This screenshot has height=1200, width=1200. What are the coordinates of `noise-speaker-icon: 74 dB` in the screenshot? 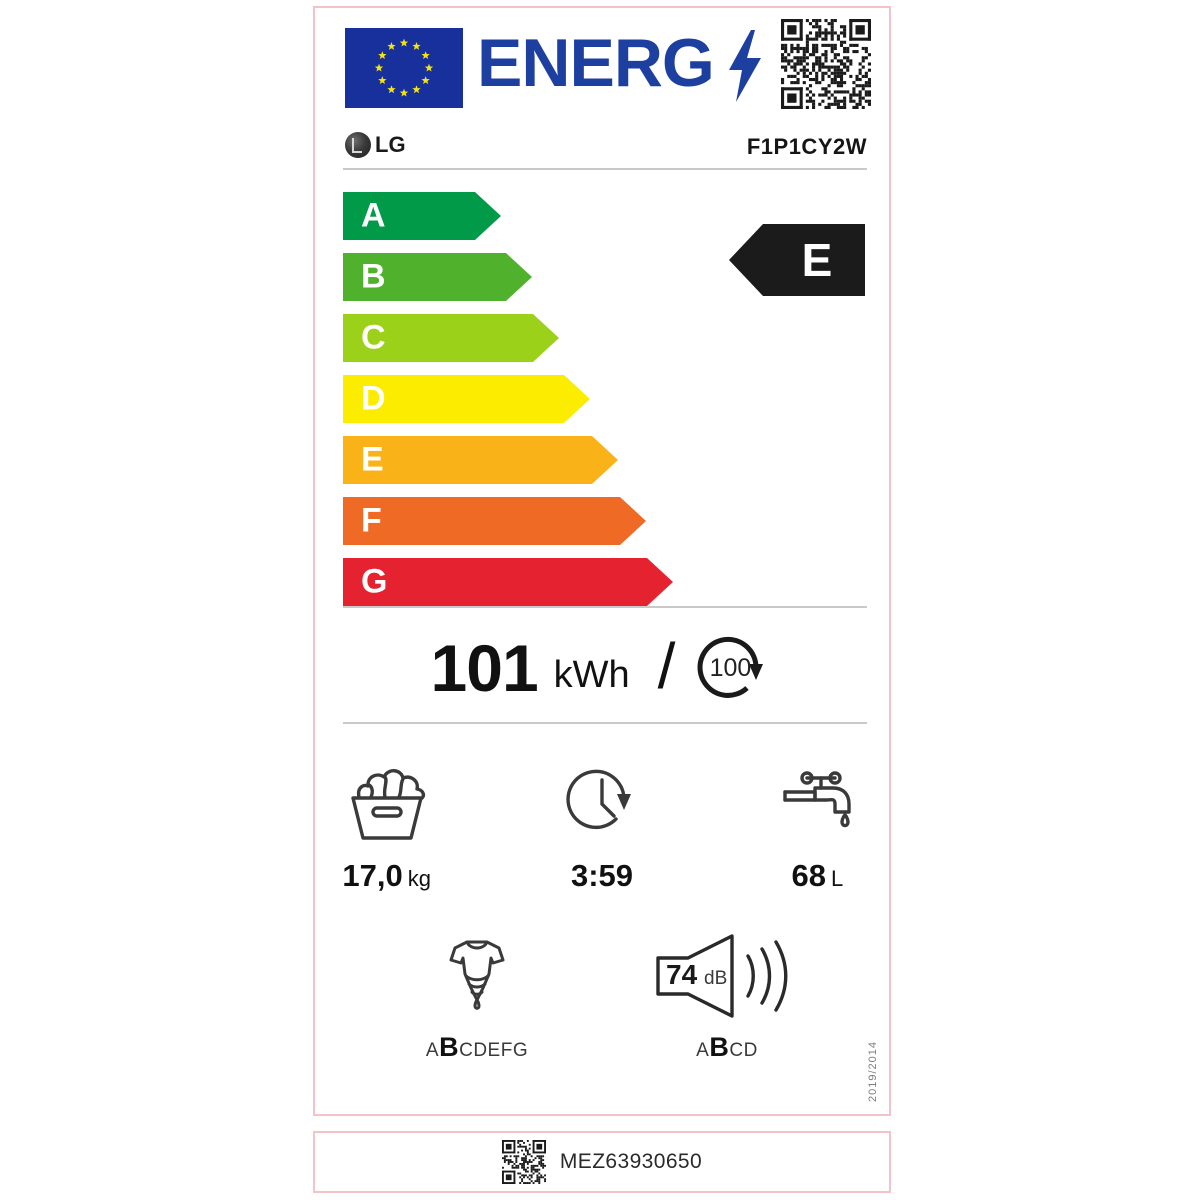 It's located at (727, 976).